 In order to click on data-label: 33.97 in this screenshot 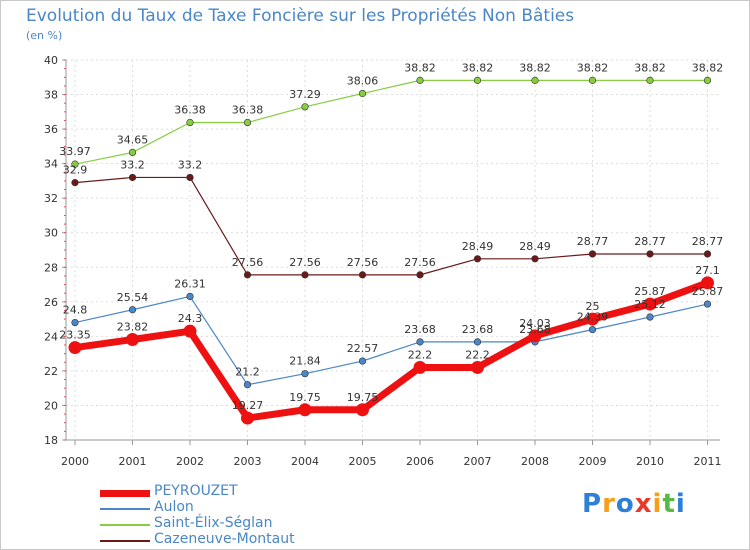, I will do `click(75, 151)`.